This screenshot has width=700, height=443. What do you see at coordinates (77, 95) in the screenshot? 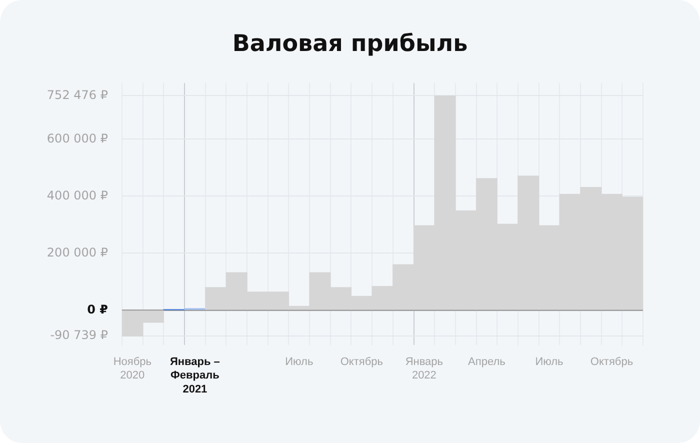
I see `y-tick-label: 752 476 ₽` at bounding box center [77, 95].